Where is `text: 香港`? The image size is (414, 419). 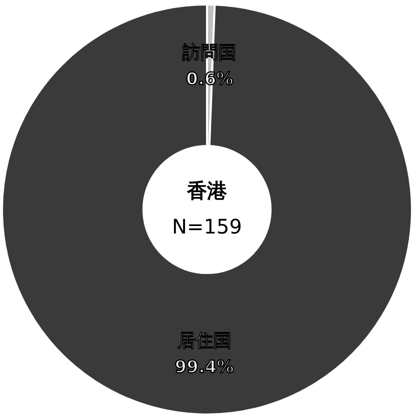
text: 香港 is located at coordinates (207, 190).